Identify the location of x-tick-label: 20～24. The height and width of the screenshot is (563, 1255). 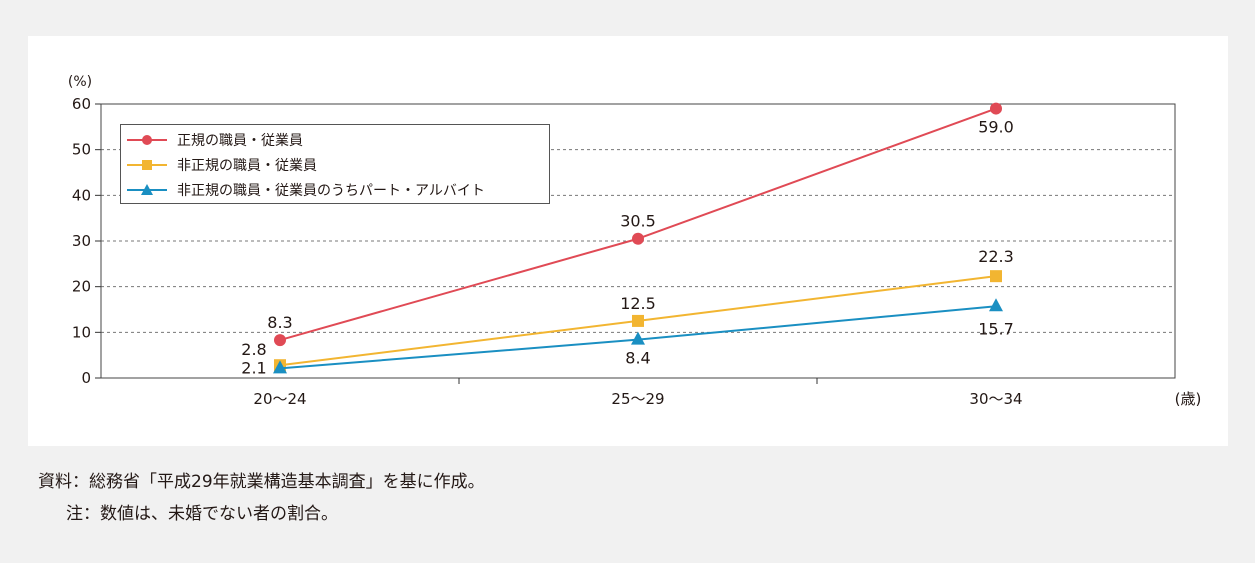
(279, 399).